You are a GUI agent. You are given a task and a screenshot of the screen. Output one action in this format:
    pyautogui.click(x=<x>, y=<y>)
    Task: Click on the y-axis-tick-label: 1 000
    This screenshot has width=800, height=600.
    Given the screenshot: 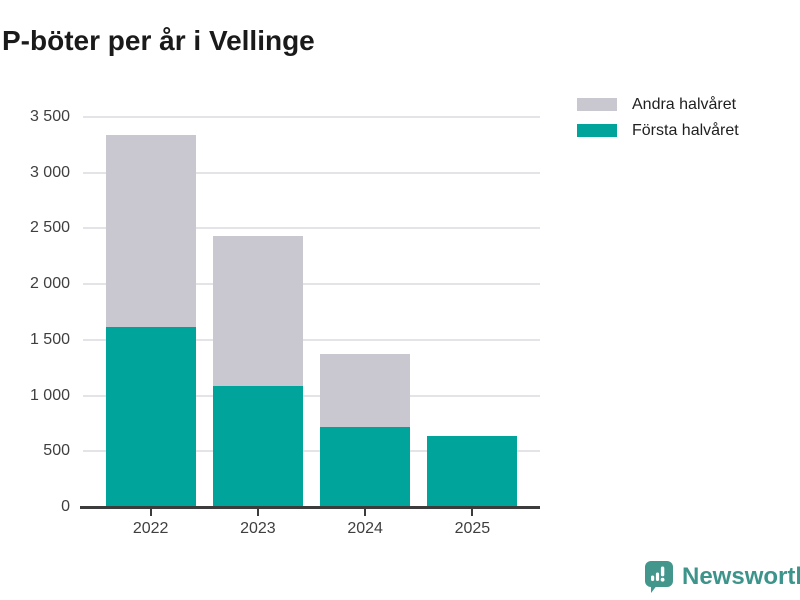 What is the action you would take?
    pyautogui.click(x=49, y=395)
    